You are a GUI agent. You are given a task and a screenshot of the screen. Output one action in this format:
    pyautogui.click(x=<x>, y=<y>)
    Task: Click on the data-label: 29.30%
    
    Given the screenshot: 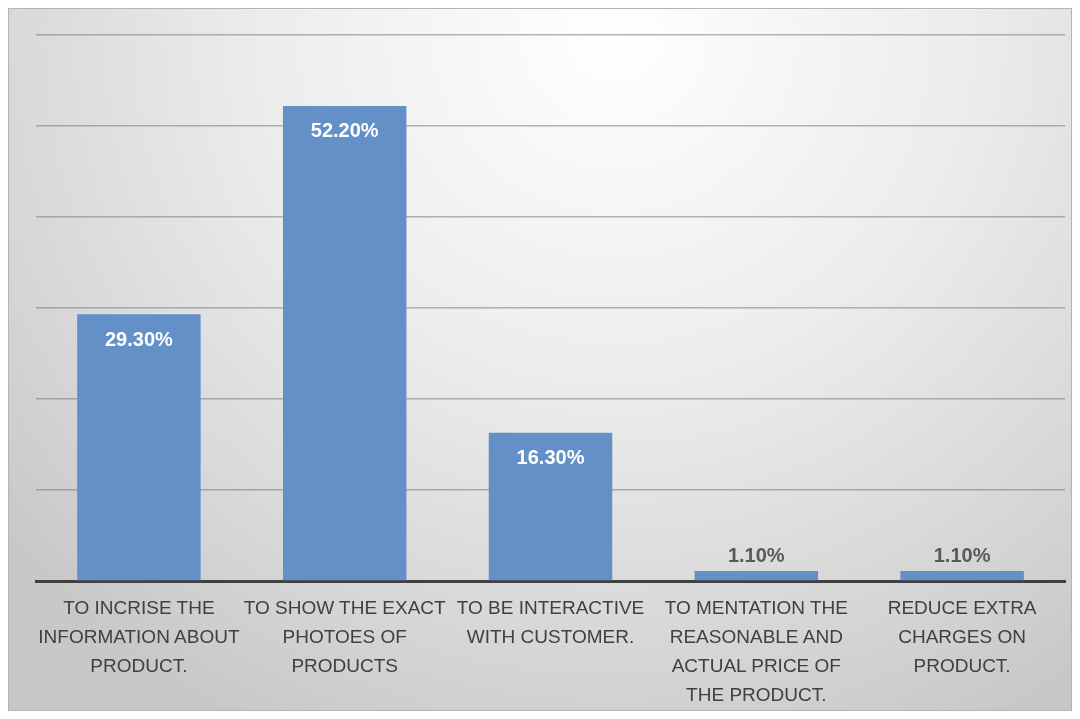 What is the action you would take?
    pyautogui.click(x=139, y=338)
    